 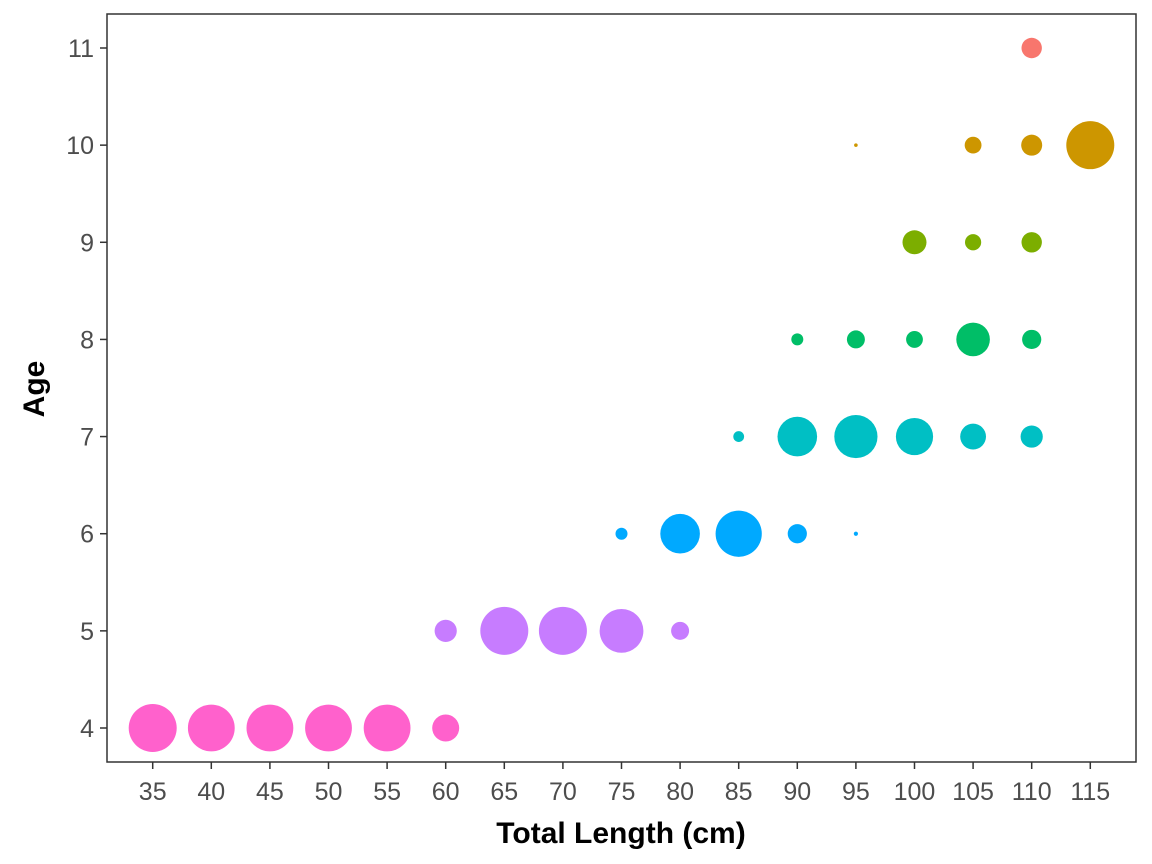 I want to click on x-tick-label: 60, so click(x=446, y=792).